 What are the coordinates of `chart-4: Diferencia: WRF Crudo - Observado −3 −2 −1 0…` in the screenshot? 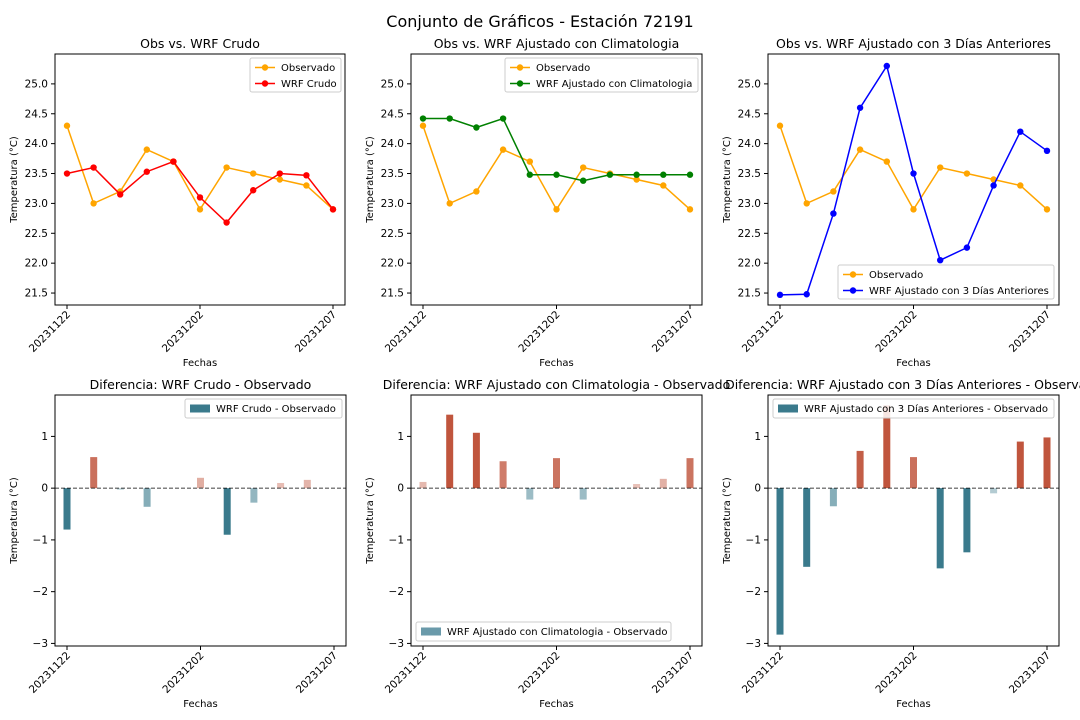 It's located at (178, 543).